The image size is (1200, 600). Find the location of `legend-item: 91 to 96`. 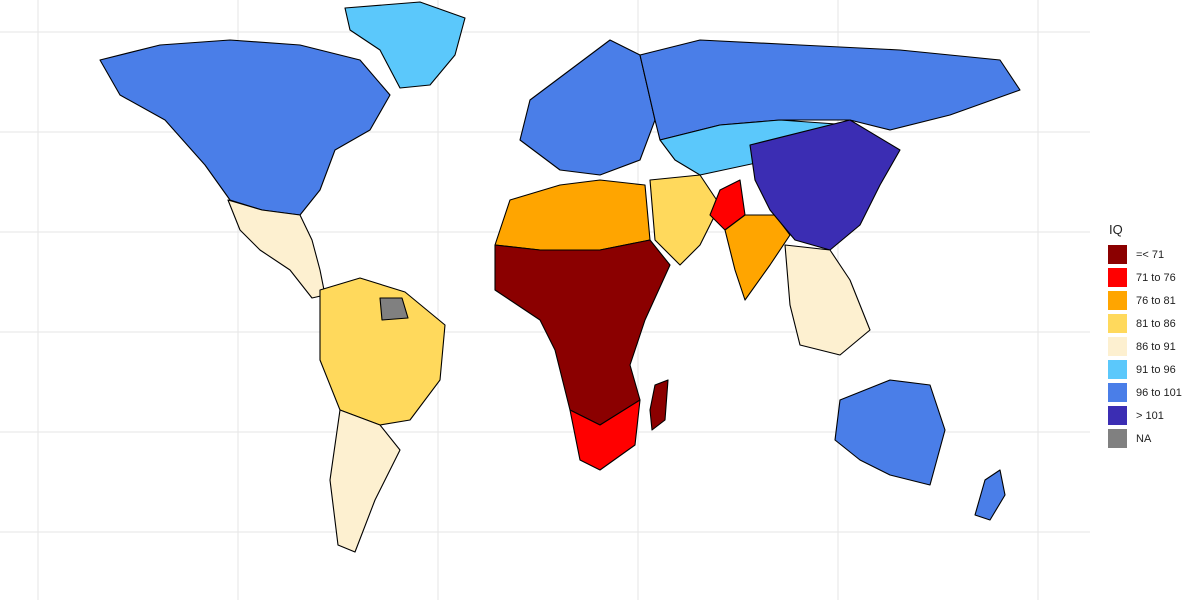

legend-item: 91 to 96 is located at coordinates (1153, 369).